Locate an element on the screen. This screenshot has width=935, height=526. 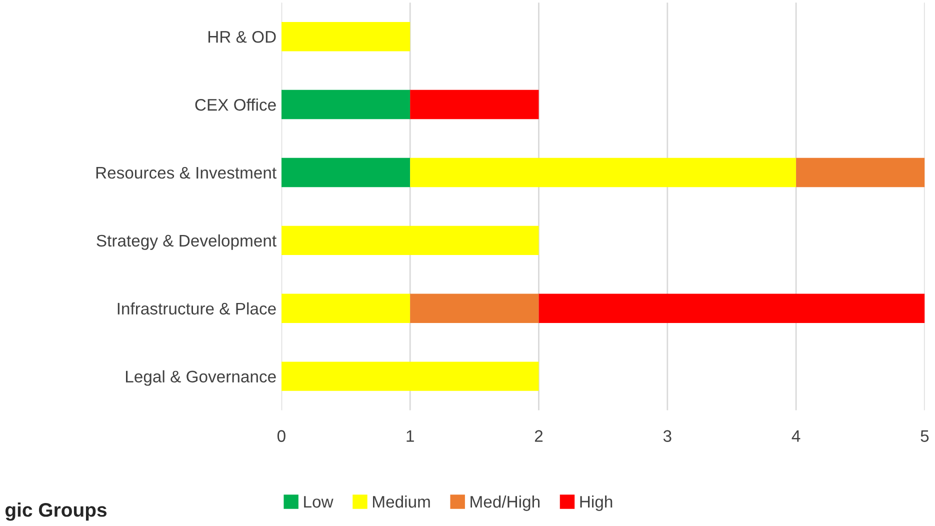
x-tick-label: 5 is located at coordinates (924, 436).